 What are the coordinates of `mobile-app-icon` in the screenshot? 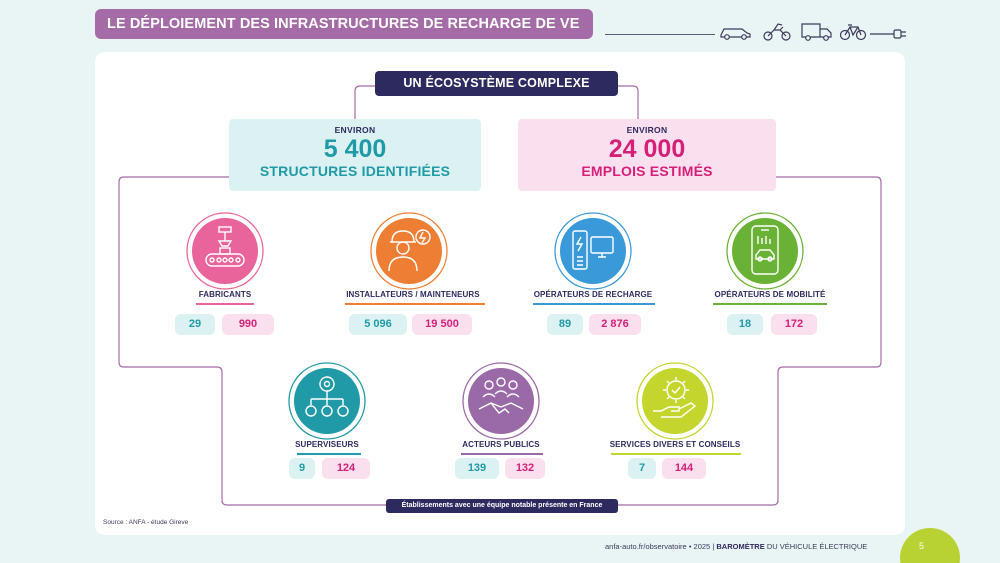 It's located at (765, 251).